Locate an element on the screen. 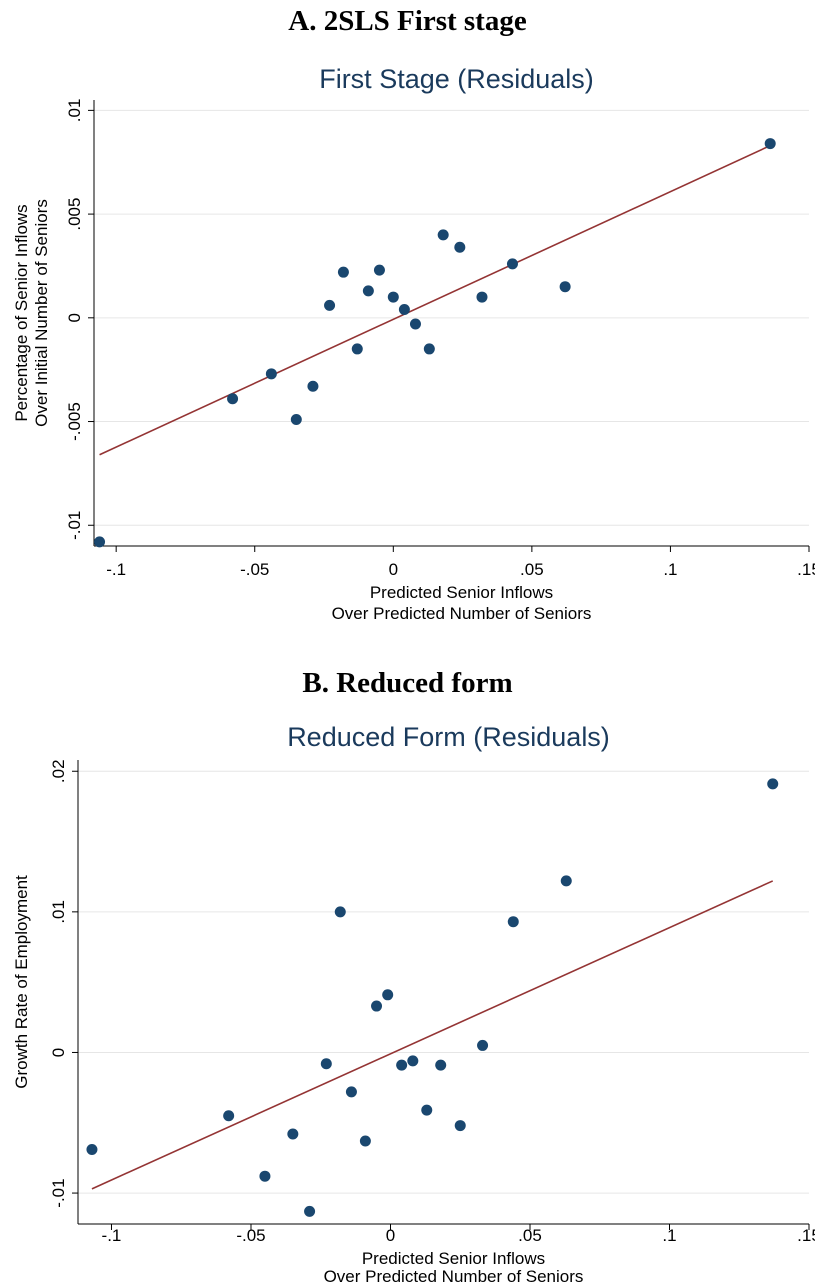 The image size is (815, 1283). chart-b-x-axis-title: Over Predicted Number of Seniors is located at coordinates (454, 1275).